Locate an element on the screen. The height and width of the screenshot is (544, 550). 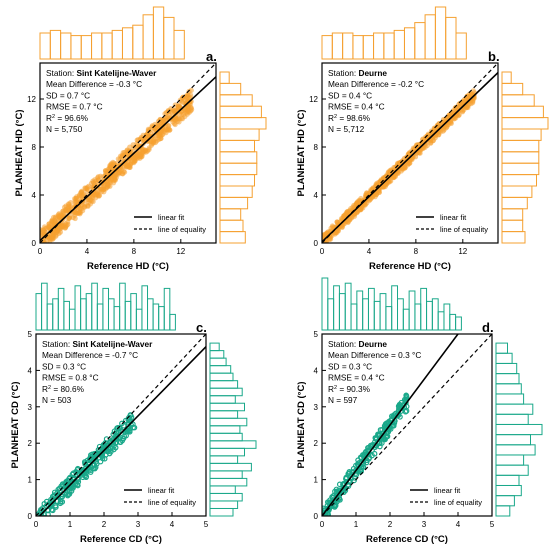
y-axis-label: PLANHEAT HD (°C) is located at coordinates (19, 152).